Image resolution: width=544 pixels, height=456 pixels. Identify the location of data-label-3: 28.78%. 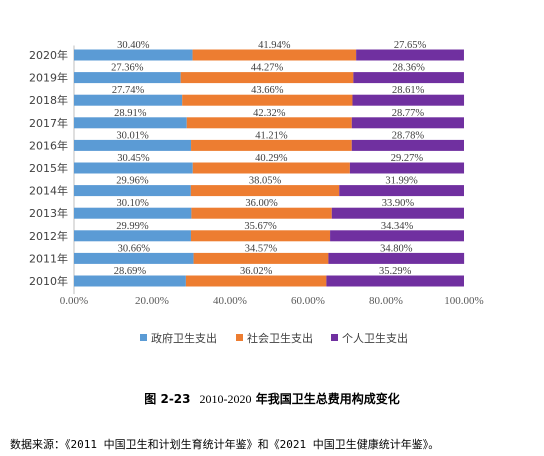
(408, 135).